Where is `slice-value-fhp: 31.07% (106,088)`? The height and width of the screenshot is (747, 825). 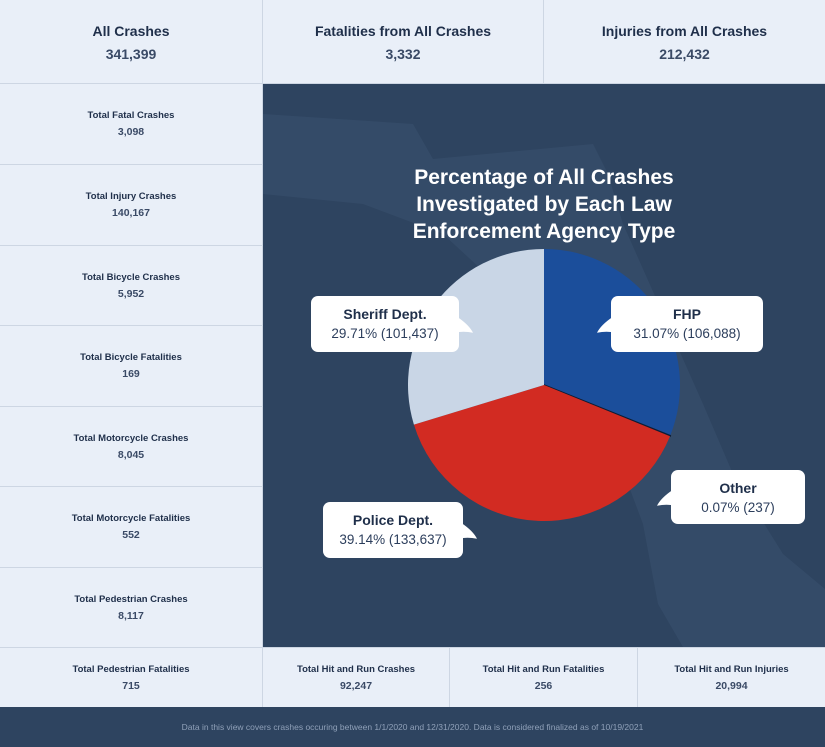
slice-value-fhp: 31.07% (106,088) is located at coordinates (686, 333).